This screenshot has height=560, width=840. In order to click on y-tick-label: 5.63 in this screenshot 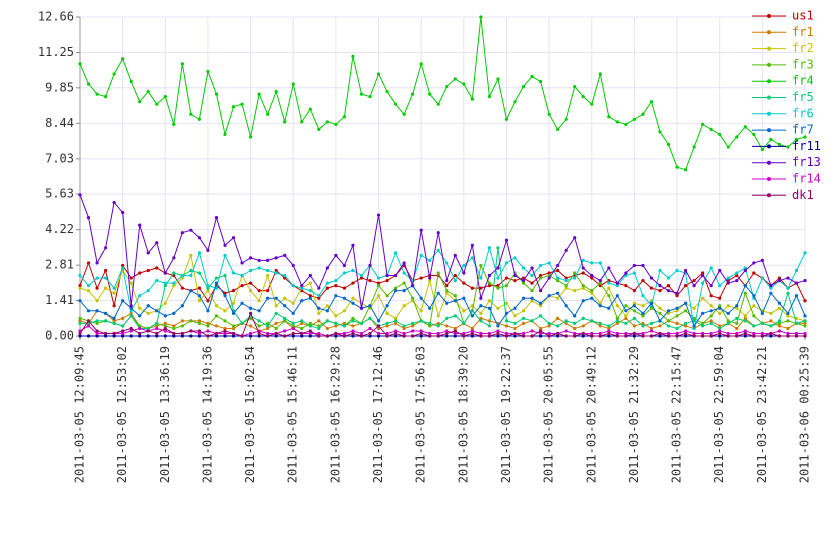, I will do `click(59, 194)`.